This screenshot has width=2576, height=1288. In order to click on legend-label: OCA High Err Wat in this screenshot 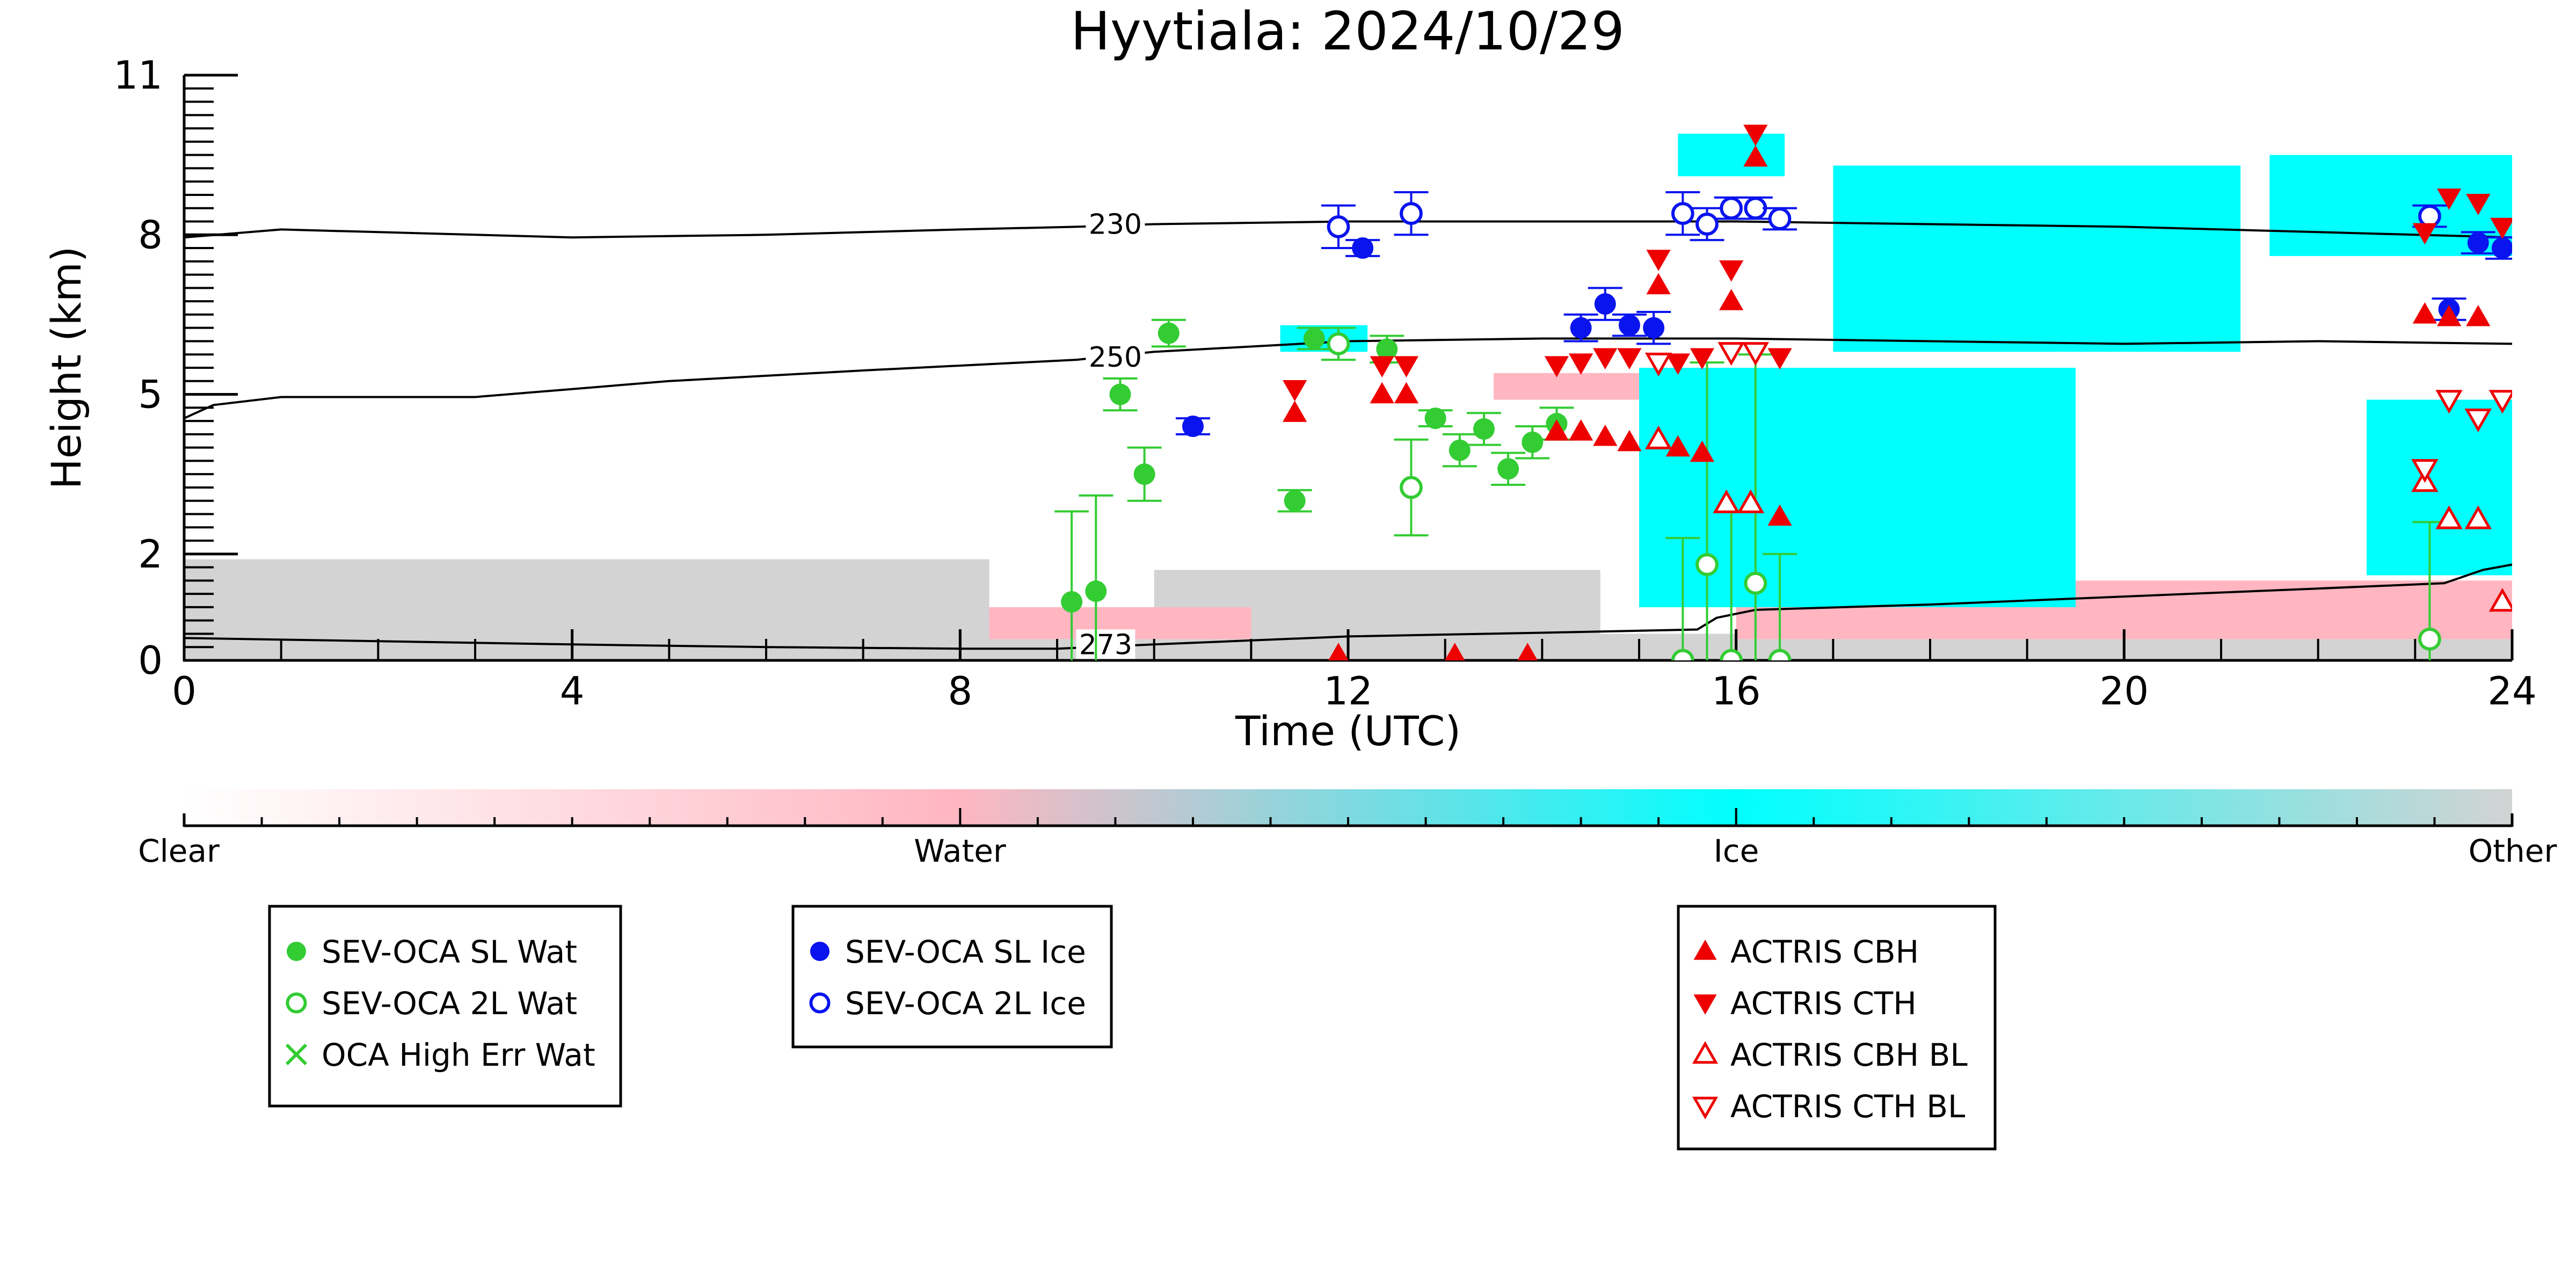, I will do `click(458, 1055)`.